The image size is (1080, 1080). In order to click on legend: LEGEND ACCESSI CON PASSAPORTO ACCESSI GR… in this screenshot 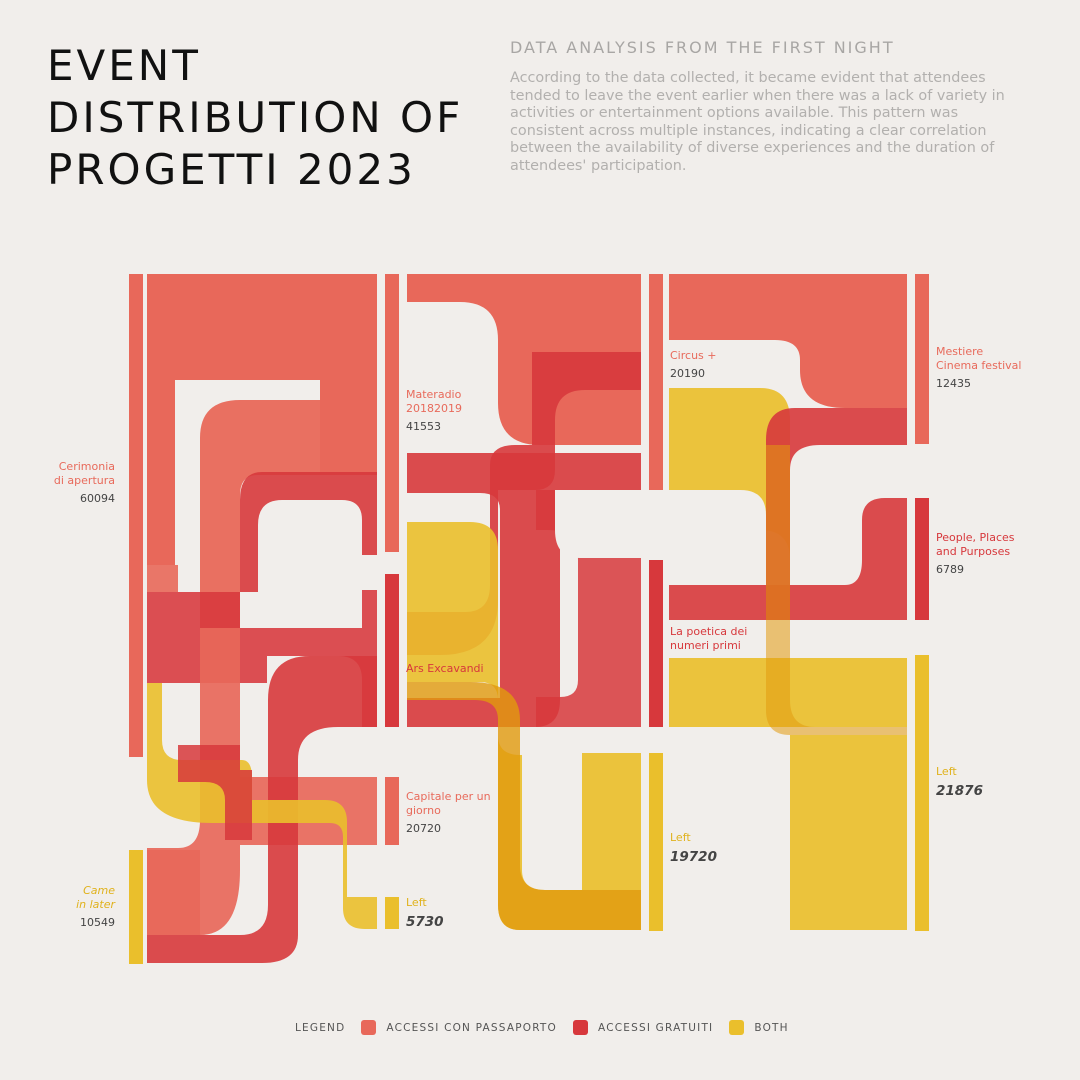, I will do `click(550, 1027)`.